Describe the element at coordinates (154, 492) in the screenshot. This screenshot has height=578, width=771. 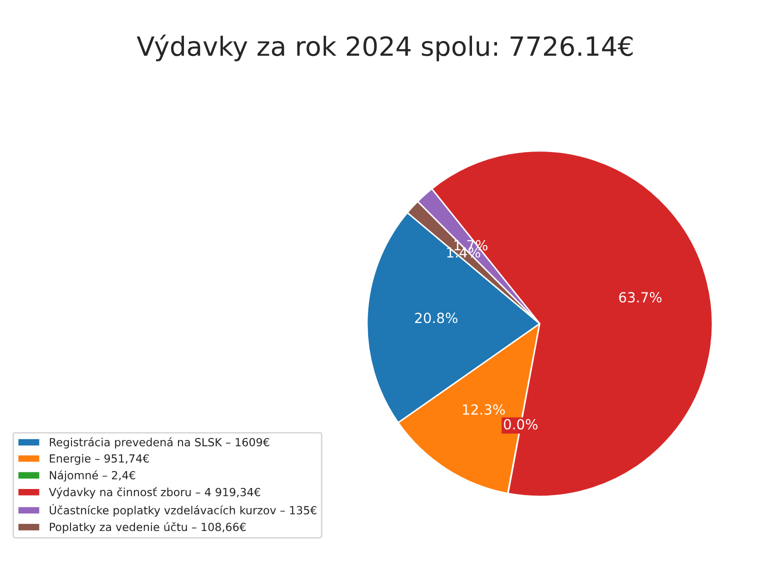
I see `legend-label: Výdavky na činnosť zboru – 4 919,34€` at that location.